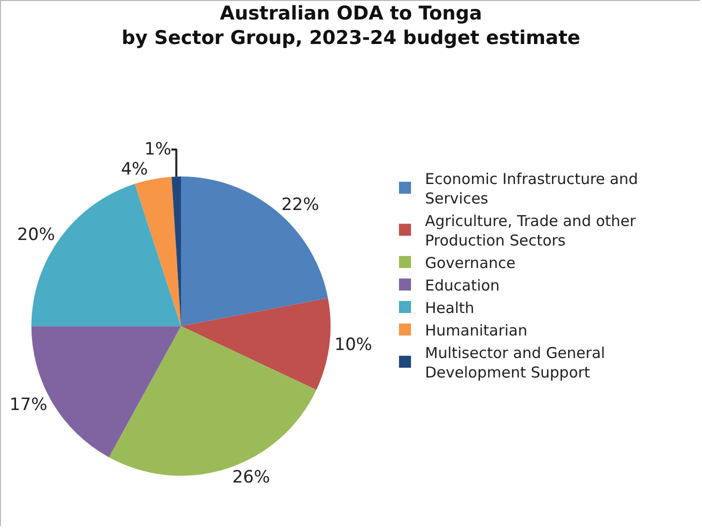  Describe the element at coordinates (28, 404) in the screenshot. I see `data-label: 17%` at that location.